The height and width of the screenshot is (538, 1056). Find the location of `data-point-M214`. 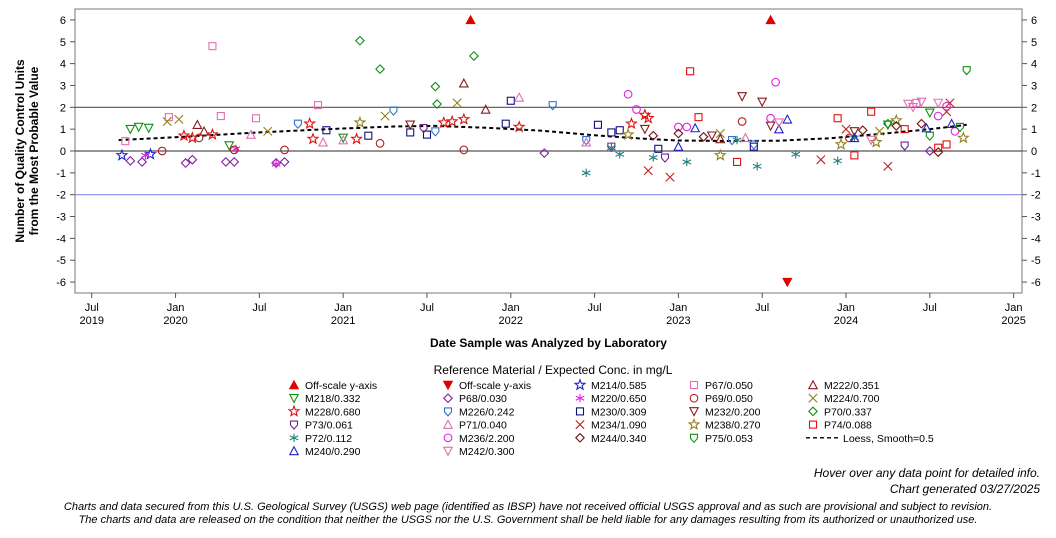

data-point-M214 is located at coordinates (122, 154).